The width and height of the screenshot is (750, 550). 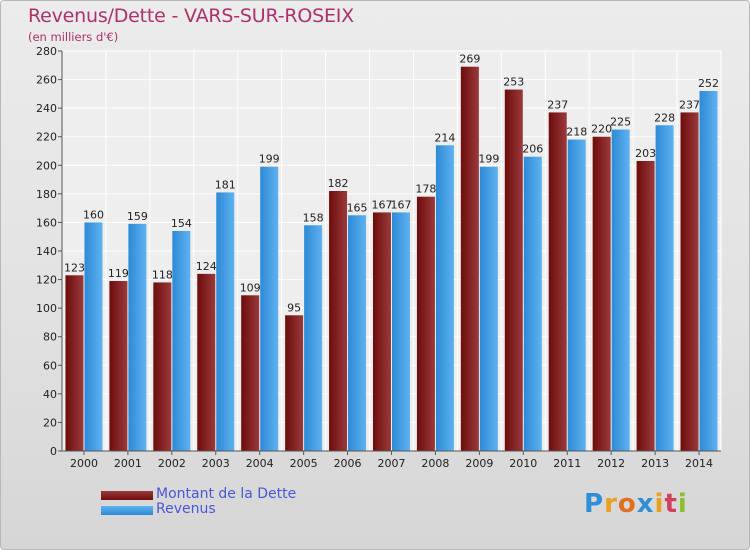 I want to click on y-tick-label: 120, so click(x=46, y=280).